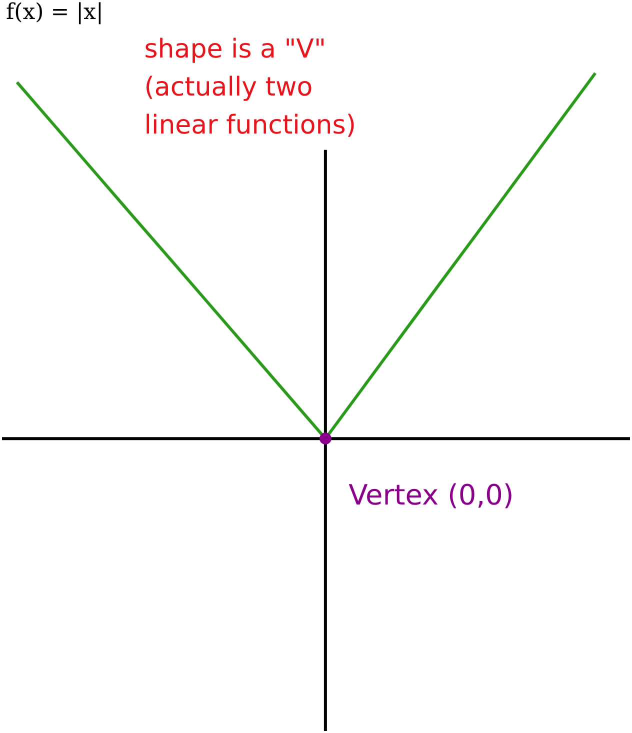  What do you see at coordinates (431, 495) in the screenshot?
I see `text: Vertex (0,0)` at bounding box center [431, 495].